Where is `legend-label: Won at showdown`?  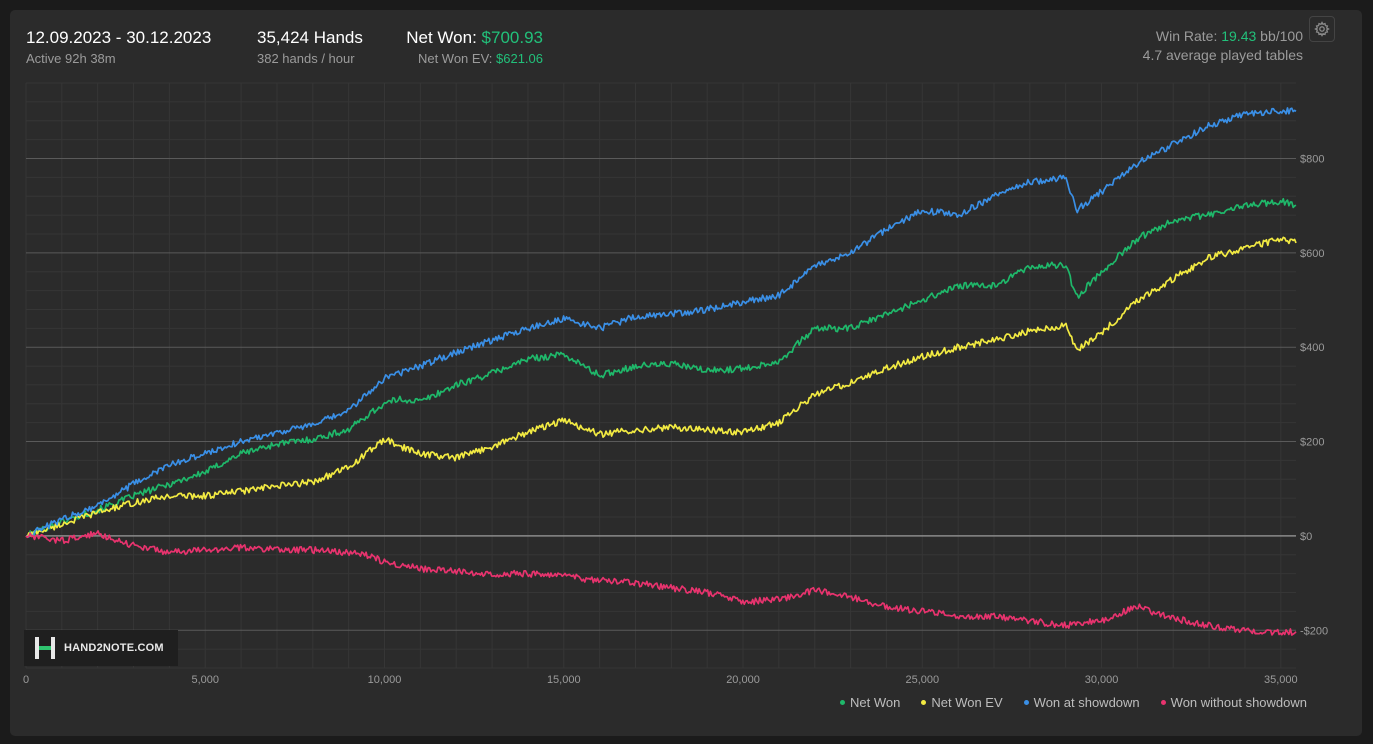 legend-label: Won at showdown is located at coordinates (1086, 702).